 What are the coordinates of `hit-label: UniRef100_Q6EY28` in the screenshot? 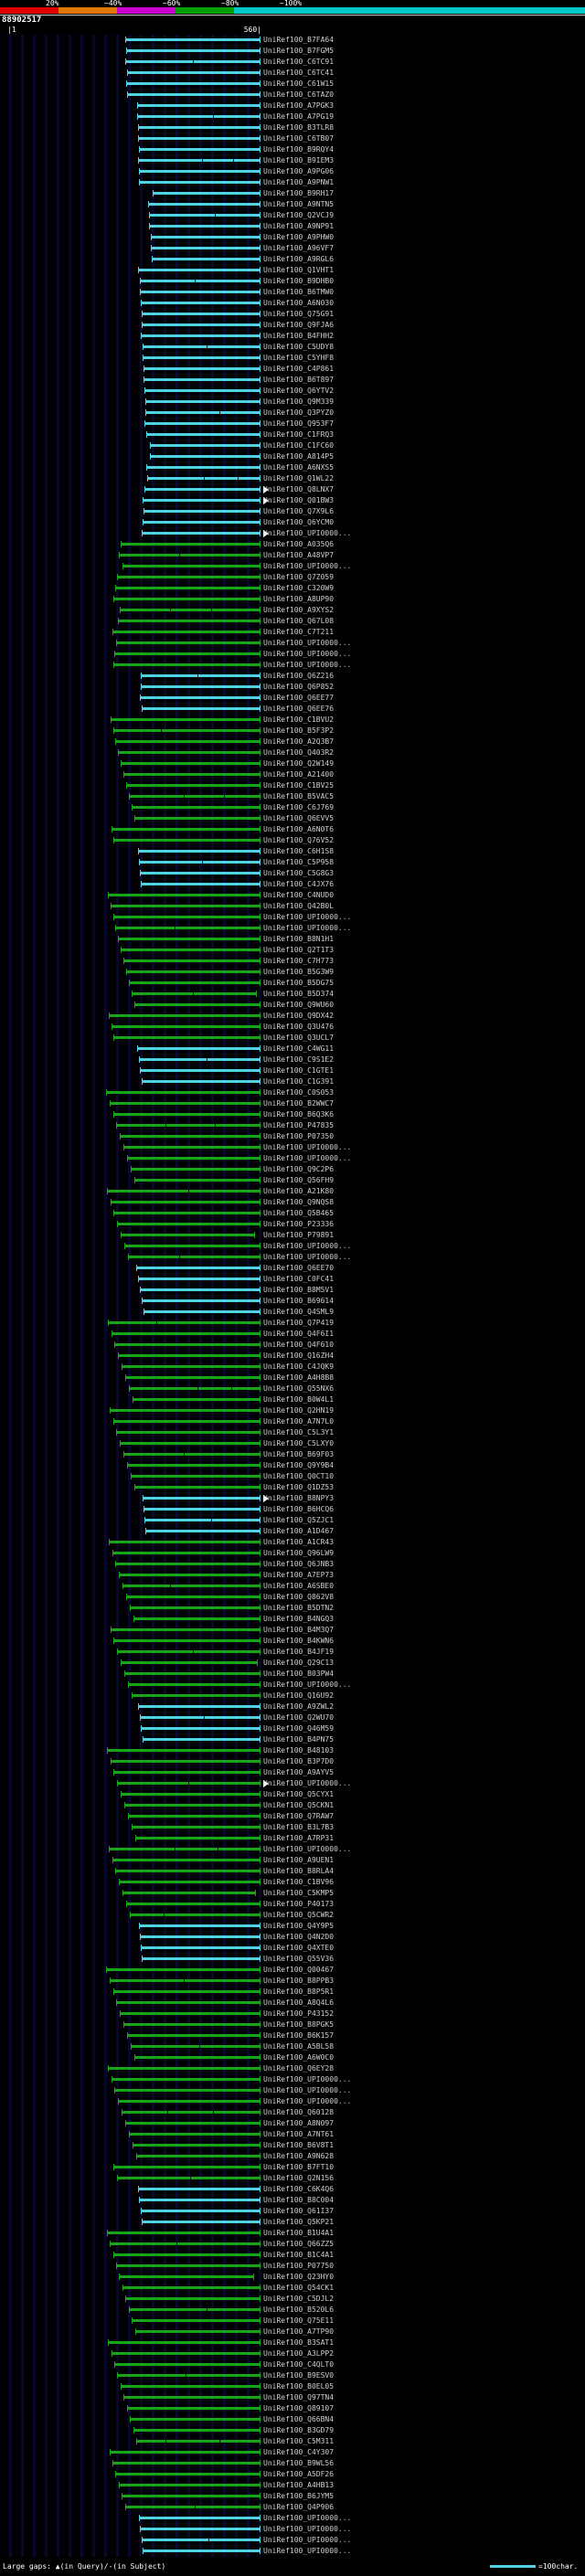 It's located at (299, 2068).